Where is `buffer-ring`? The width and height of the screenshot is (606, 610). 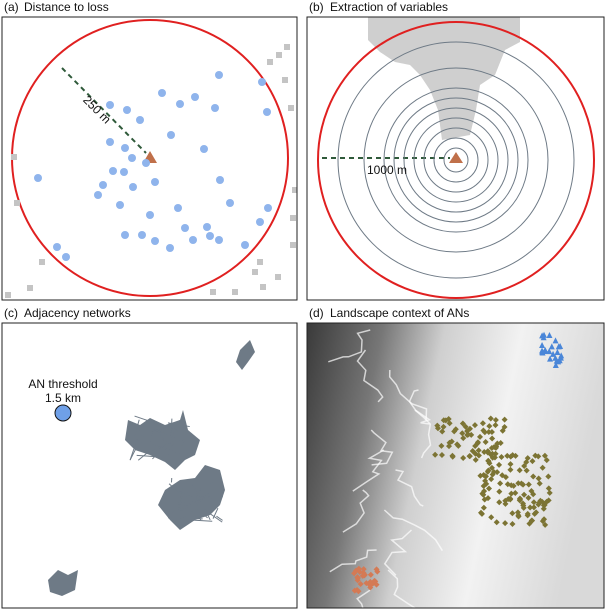
buffer-ring is located at coordinates (456, 160).